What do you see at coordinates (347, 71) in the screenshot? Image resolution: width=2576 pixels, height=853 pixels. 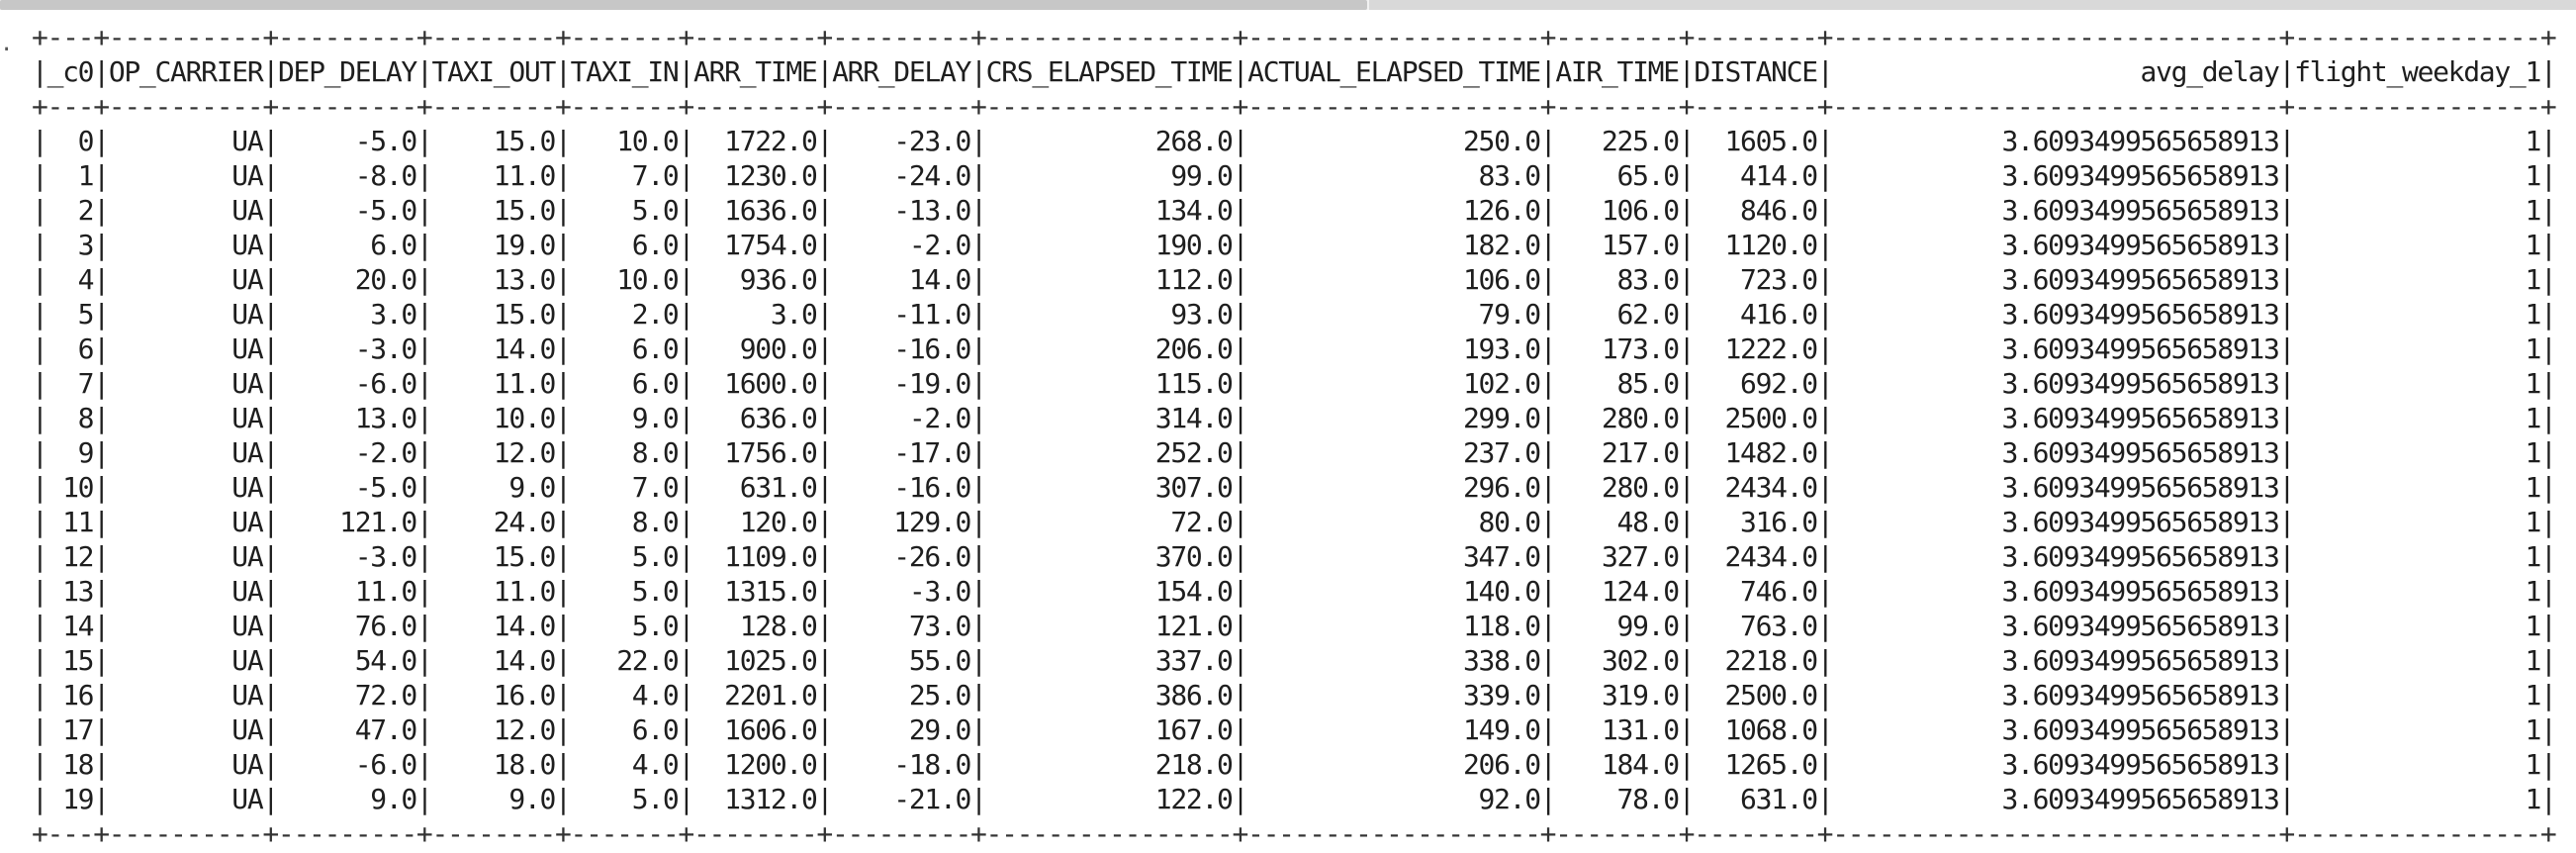 I see `column-header: DEP_DELAY` at bounding box center [347, 71].